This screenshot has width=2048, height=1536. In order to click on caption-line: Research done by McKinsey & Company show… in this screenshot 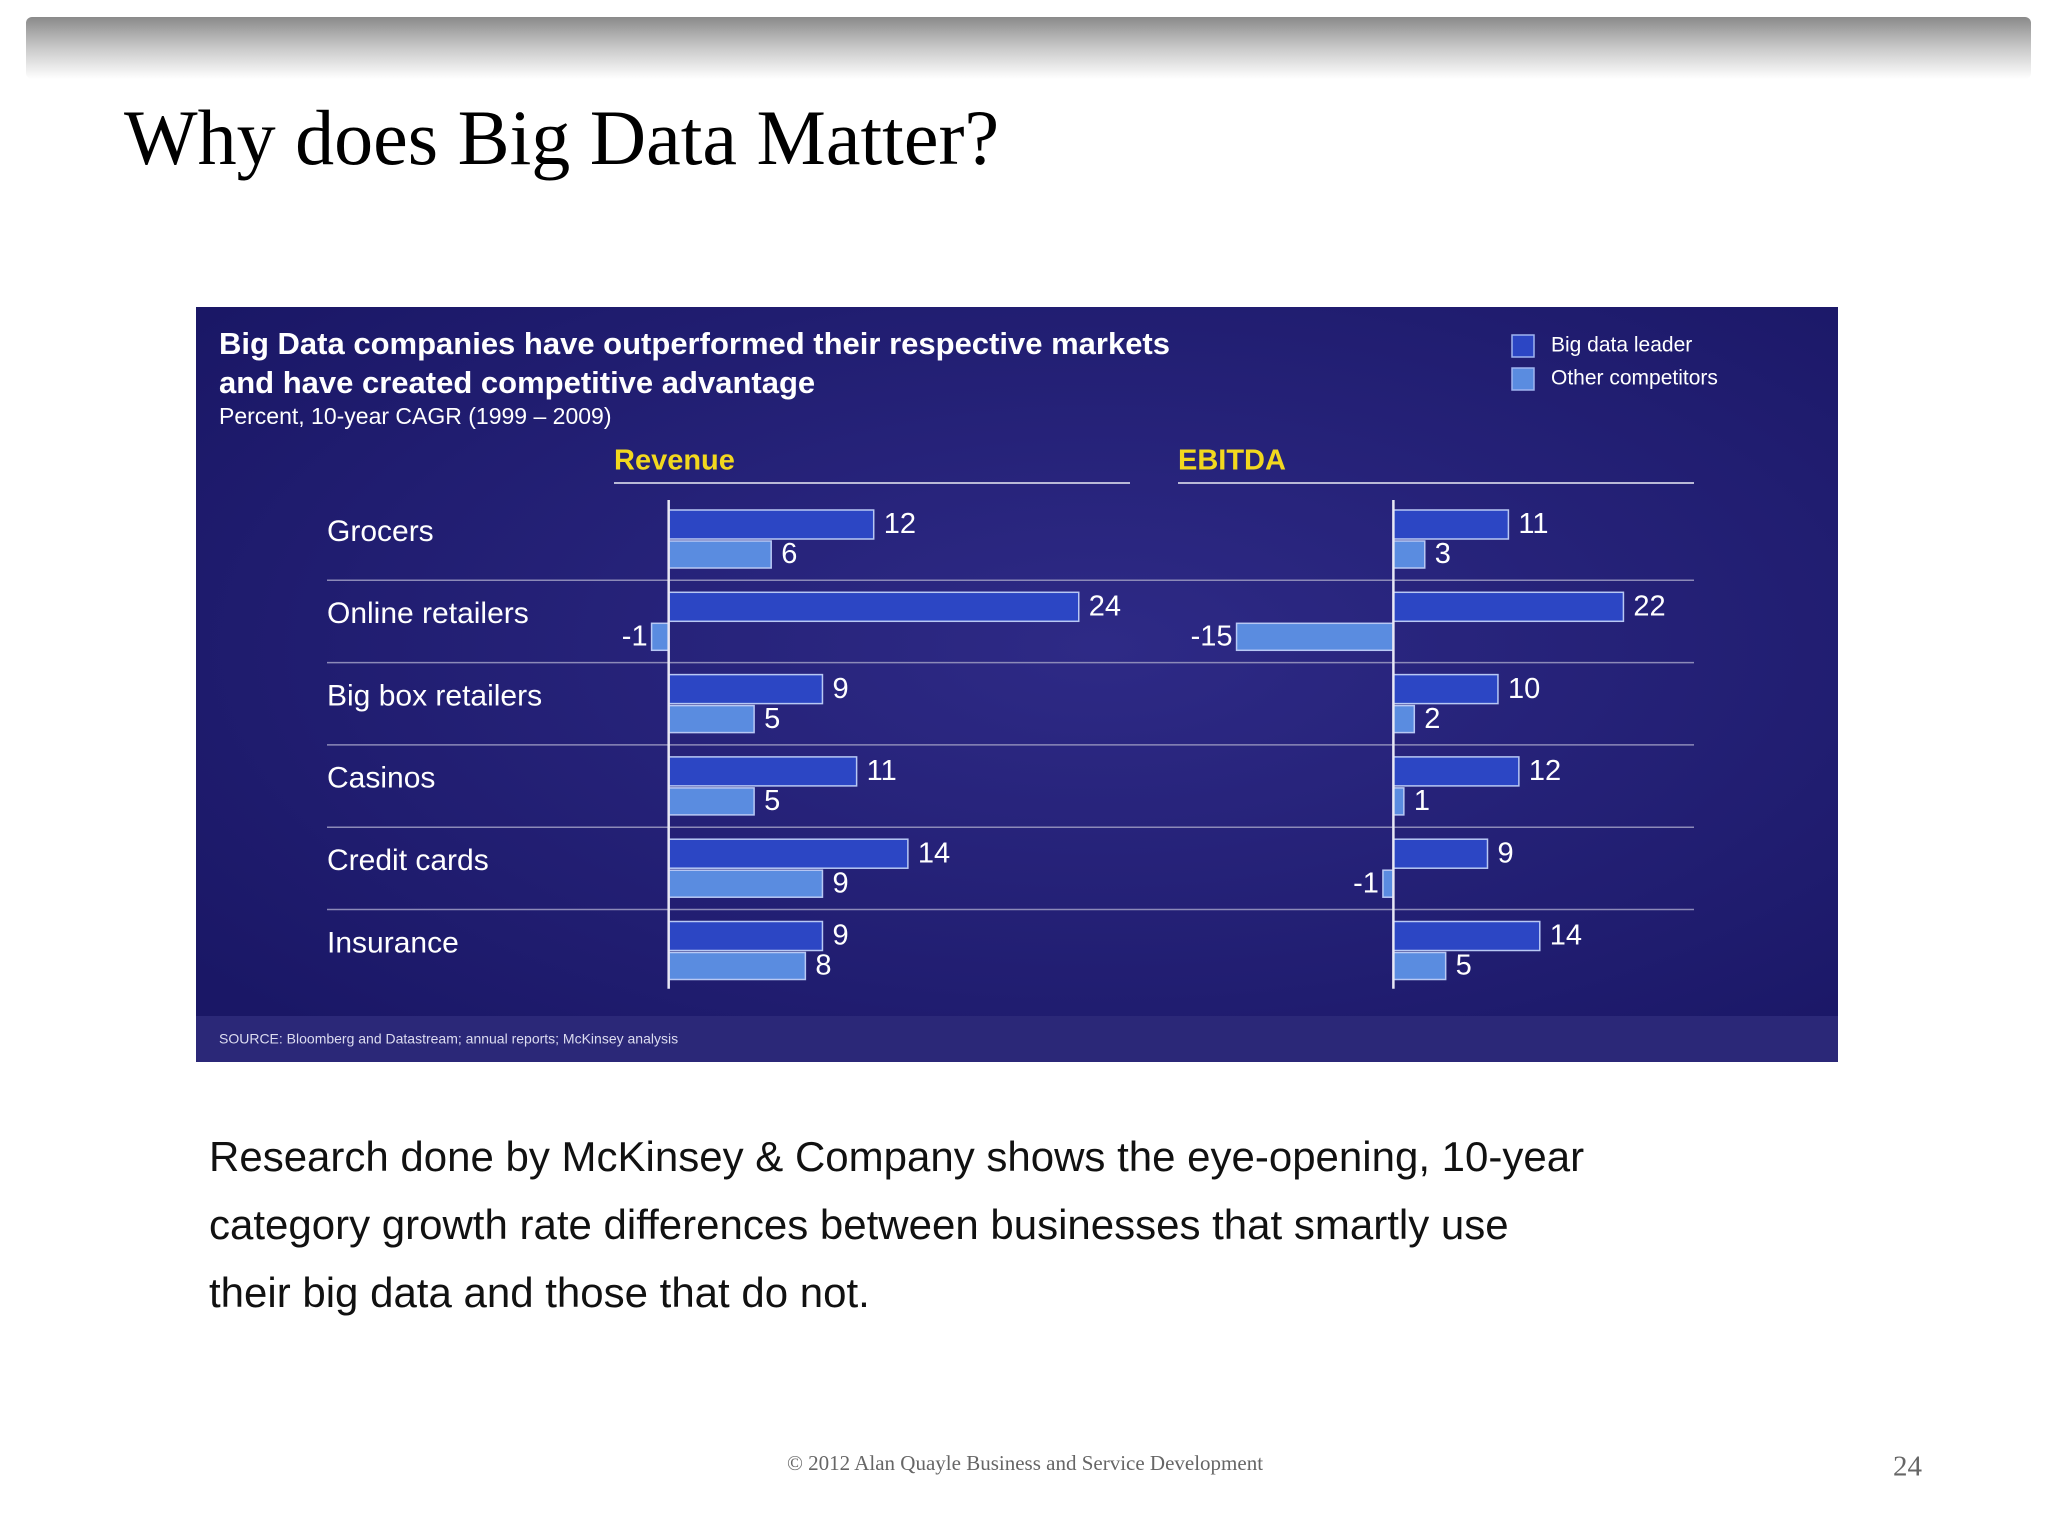, I will do `click(896, 1156)`.